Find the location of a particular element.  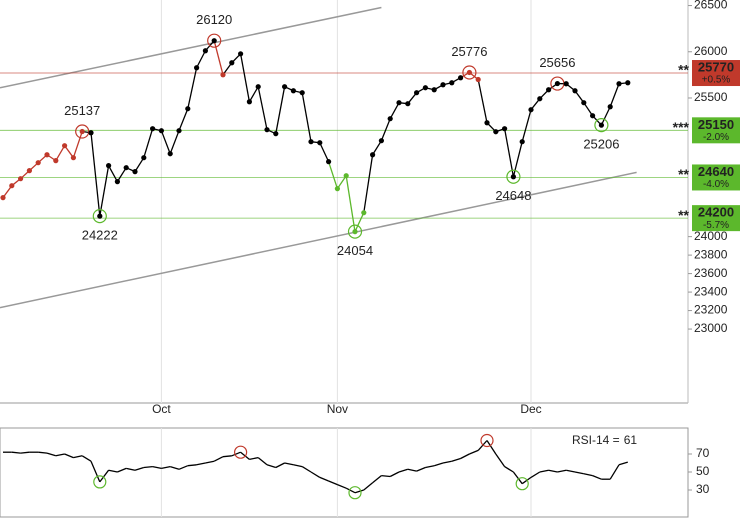

extreme-label: 26120 is located at coordinates (214, 19).